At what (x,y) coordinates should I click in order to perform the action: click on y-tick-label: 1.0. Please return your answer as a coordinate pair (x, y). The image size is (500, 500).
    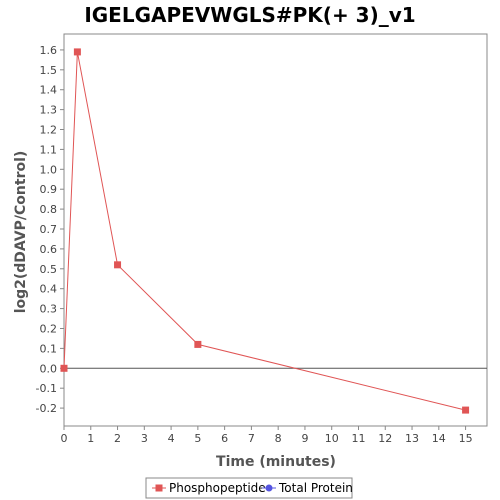
    Looking at the image, I should click on (49, 169).